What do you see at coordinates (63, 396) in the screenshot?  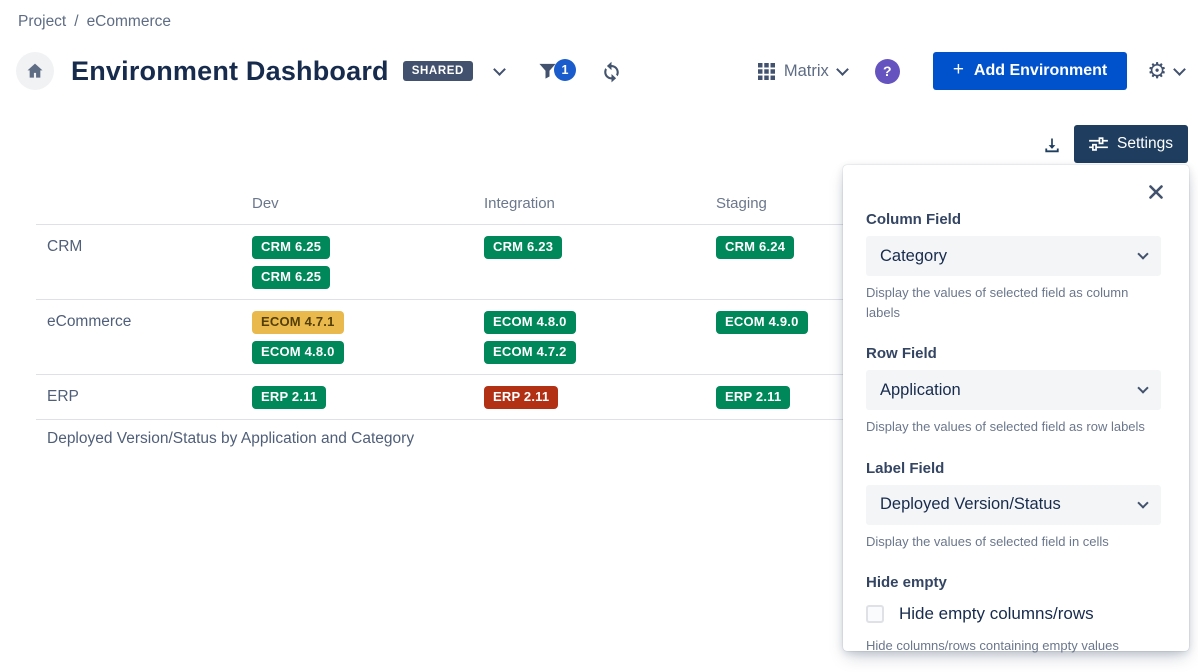 I see `row-label: ERP` at bounding box center [63, 396].